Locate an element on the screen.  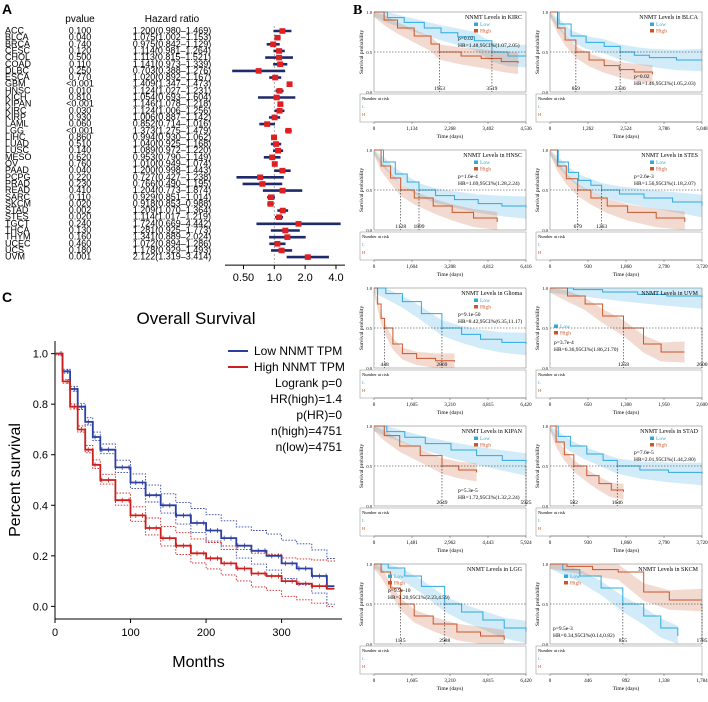
stat-text: HR=1.72,95CI%(1.32,2.24) is located at coordinates (489, 497).